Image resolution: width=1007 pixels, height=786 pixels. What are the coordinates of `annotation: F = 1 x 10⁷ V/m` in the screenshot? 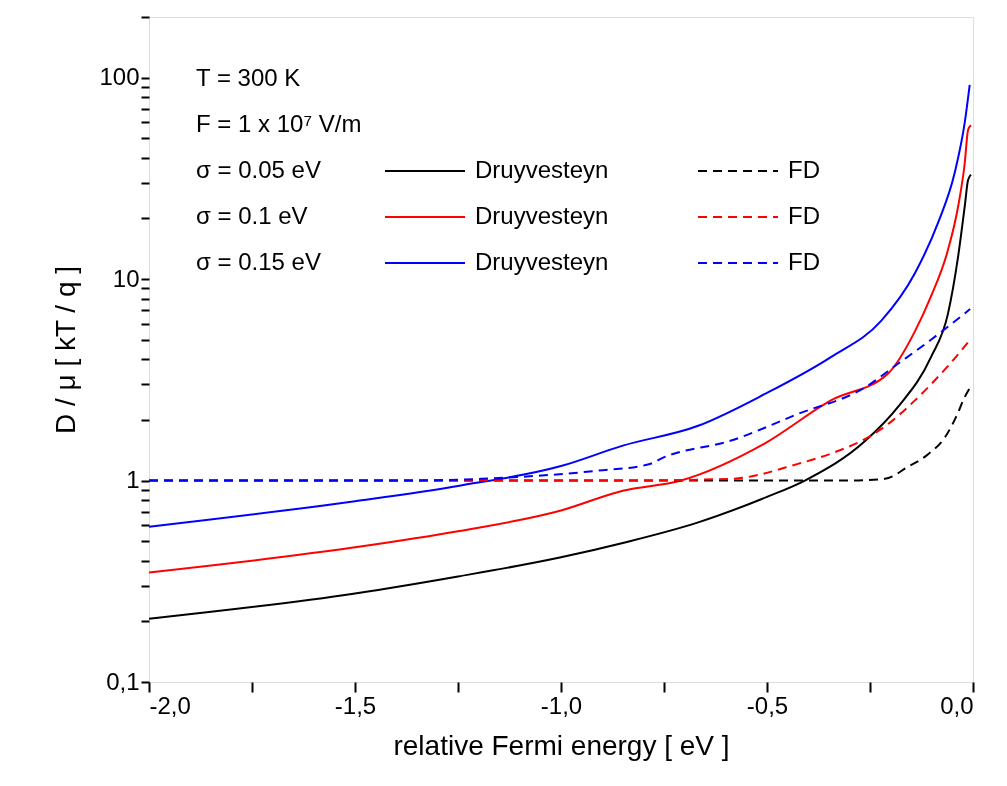 It's located at (279, 123).